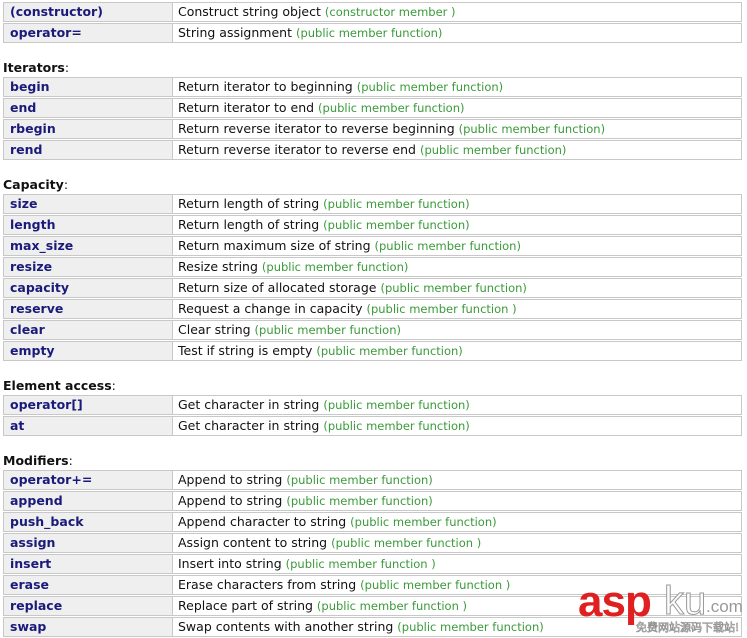  What do you see at coordinates (372, 60) in the screenshot?
I see `section-heading: Iterators:` at bounding box center [372, 60].